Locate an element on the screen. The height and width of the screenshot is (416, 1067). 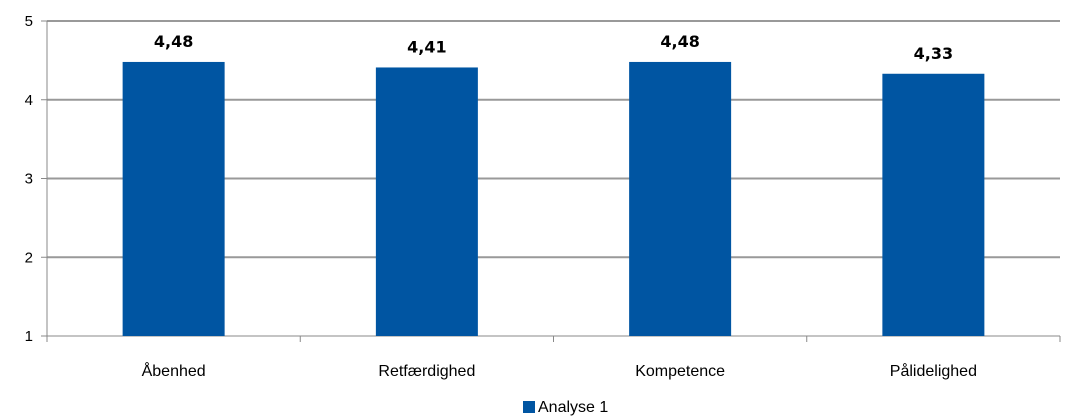
data-labels: 4,48 4,41 4,48 4,33 is located at coordinates (553, 47).